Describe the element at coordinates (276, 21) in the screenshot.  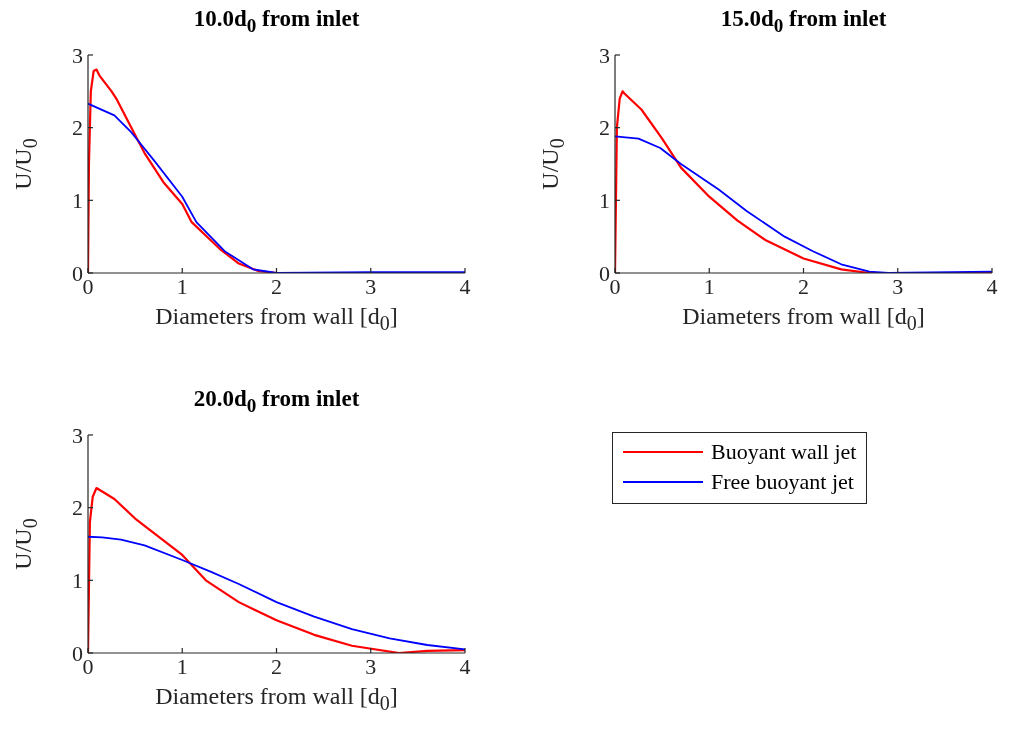
I see `chart-title: 10.0d$_{0}$ from inlet` at that location.